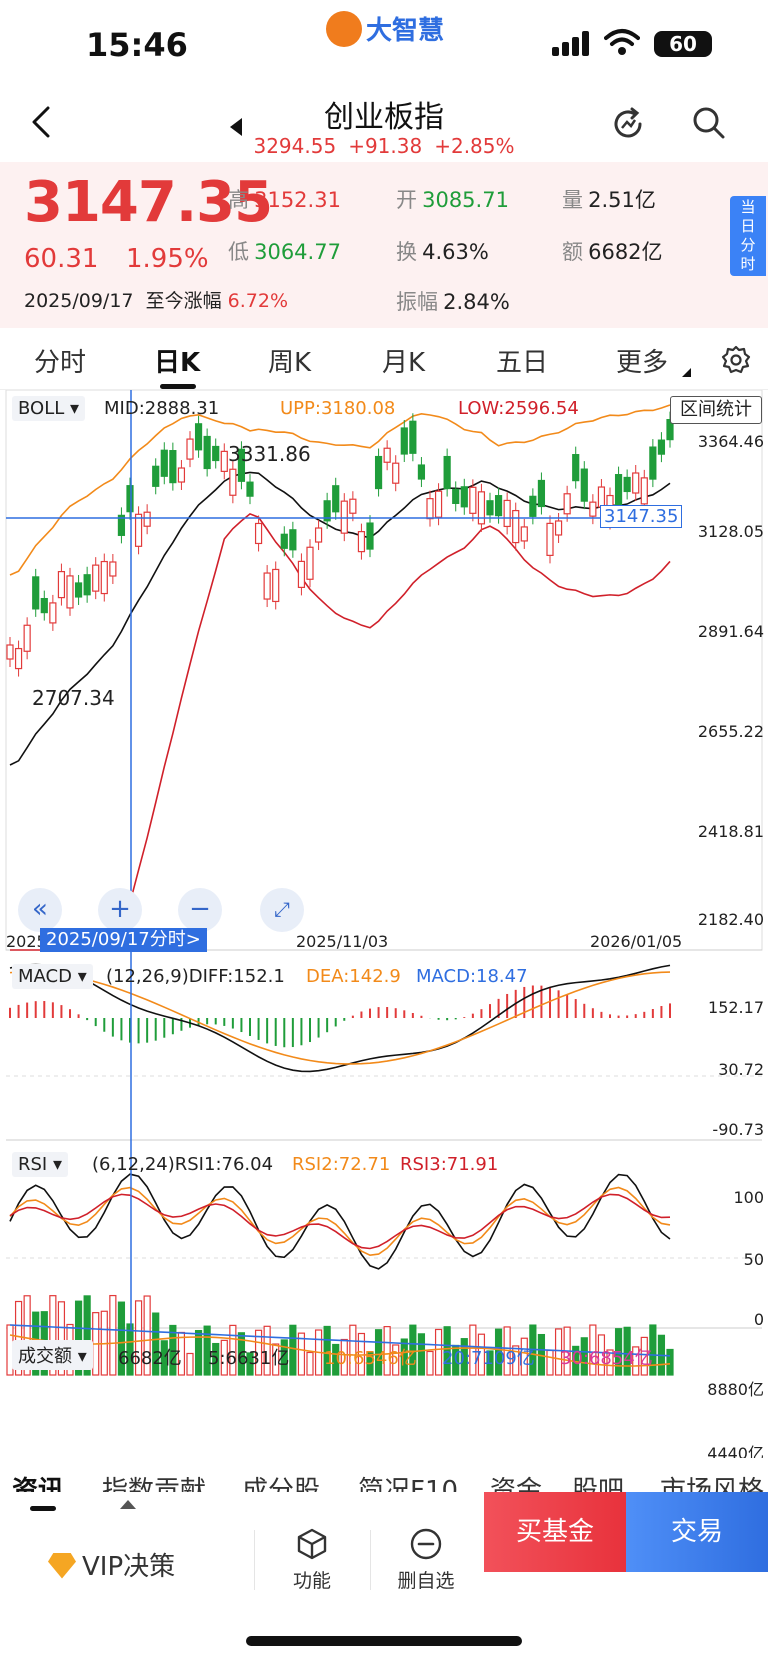 This screenshot has height=1662, width=768. What do you see at coordinates (340, 1335) in the screenshot?
I see `amount-plot` at bounding box center [340, 1335].